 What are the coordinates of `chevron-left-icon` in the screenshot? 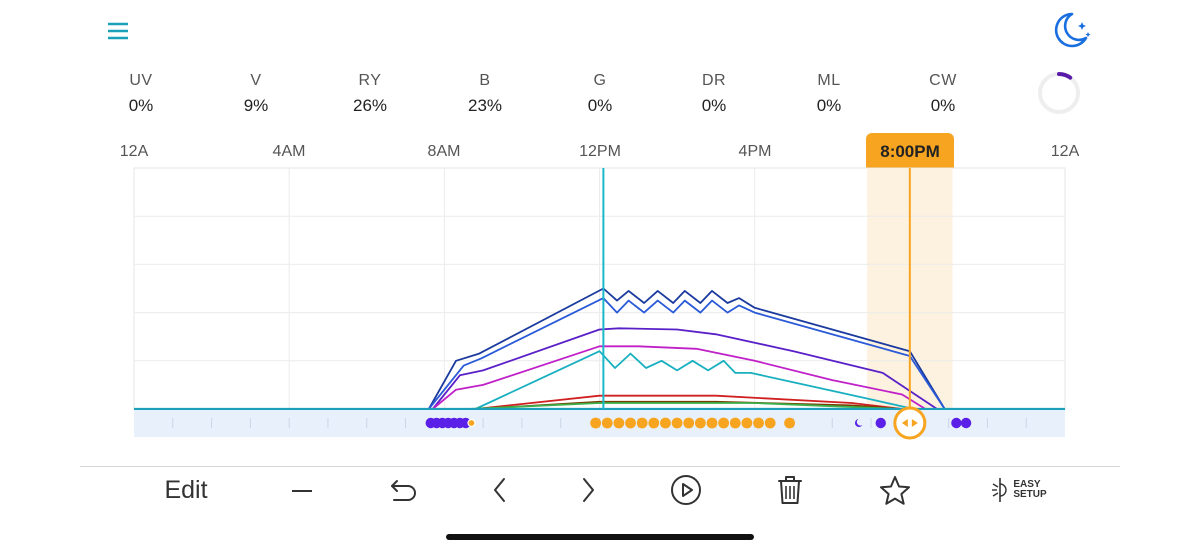 It's located at (499, 490).